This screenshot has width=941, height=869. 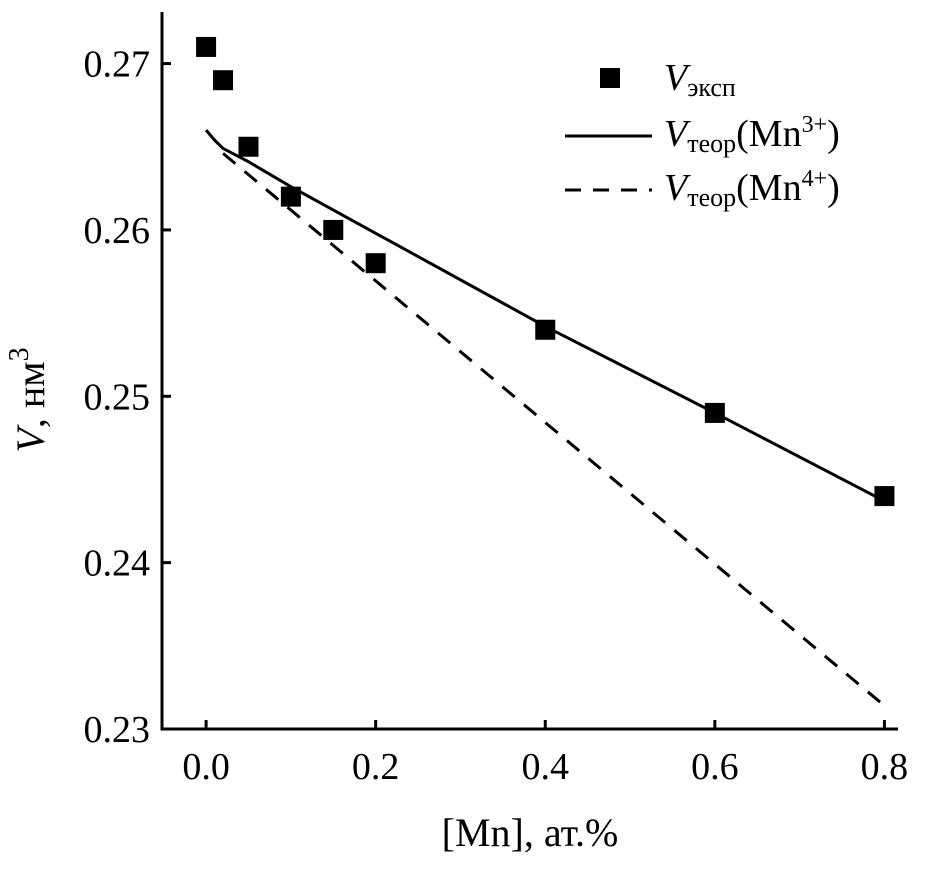 What do you see at coordinates (711, 87) in the screenshot?
I see `legend-label-part: эксп` at bounding box center [711, 87].